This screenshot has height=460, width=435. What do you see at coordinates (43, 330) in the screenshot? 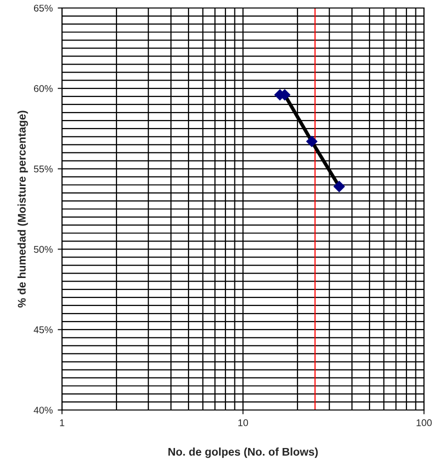
I see `y-tick-label: 45%` at bounding box center [43, 330].